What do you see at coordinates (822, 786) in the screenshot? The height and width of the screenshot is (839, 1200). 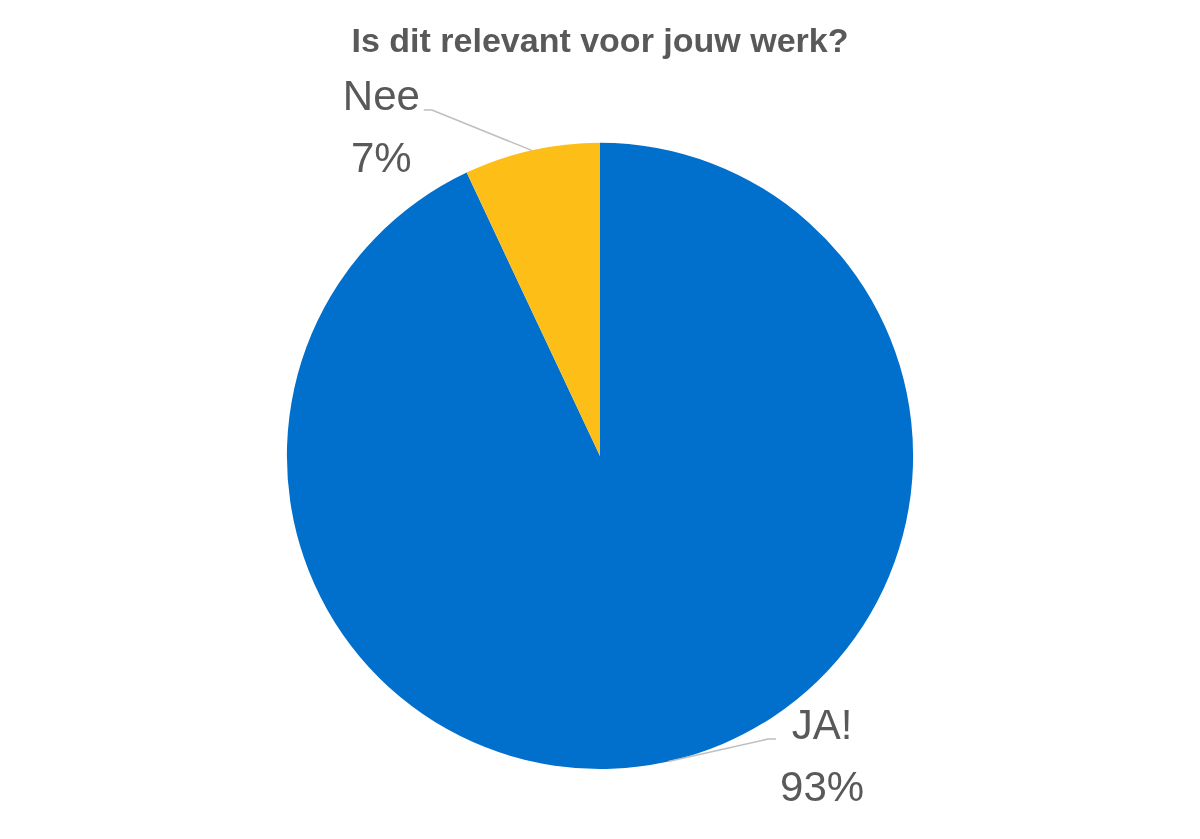 I see `data-label: 93%` at bounding box center [822, 786].